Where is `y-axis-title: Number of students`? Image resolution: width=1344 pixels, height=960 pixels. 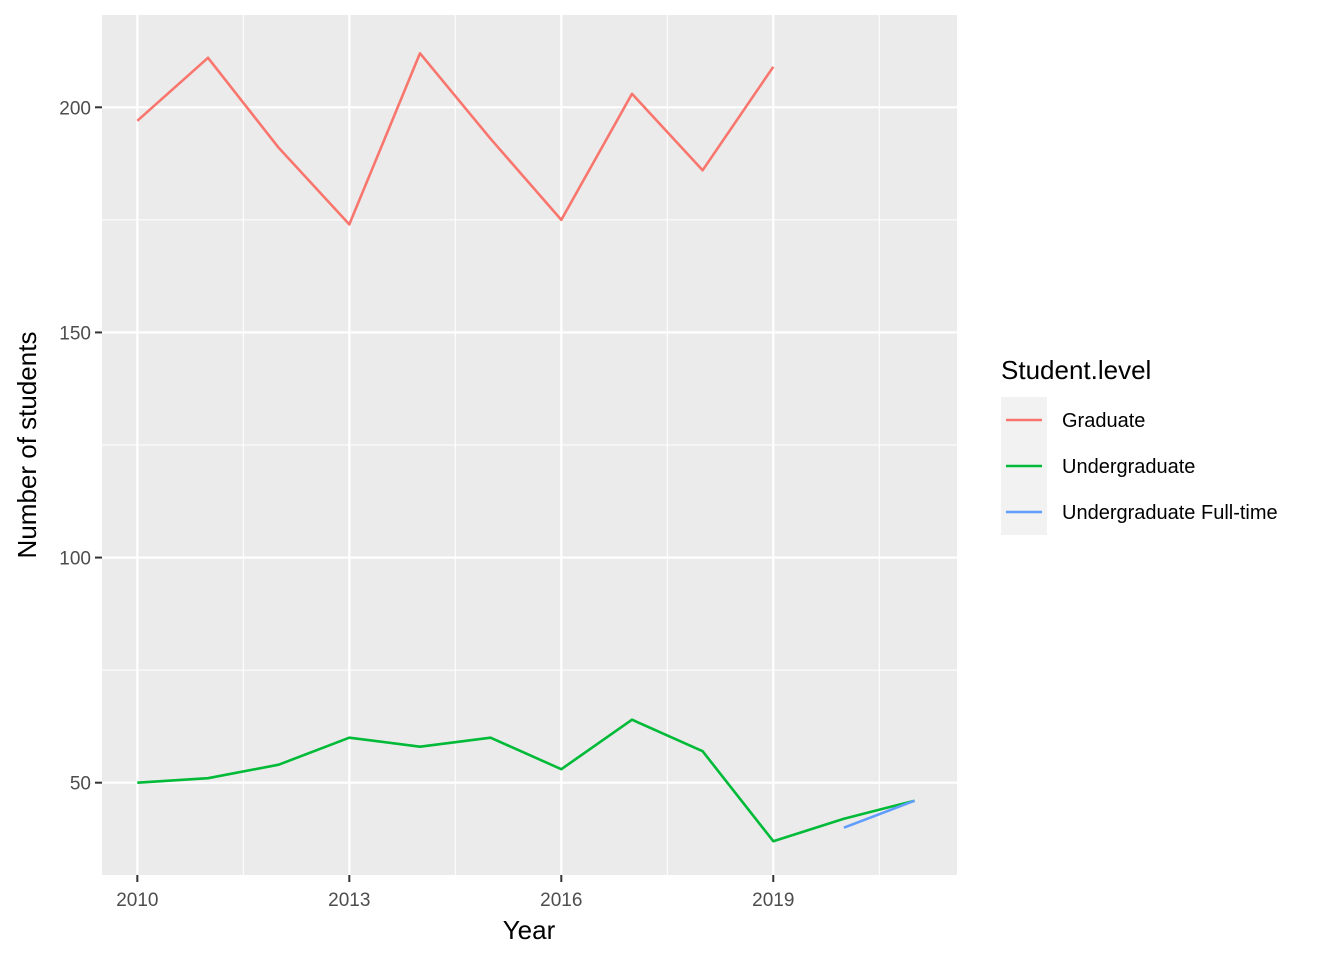
y-axis-title: Number of students is located at coordinates (27, 445).